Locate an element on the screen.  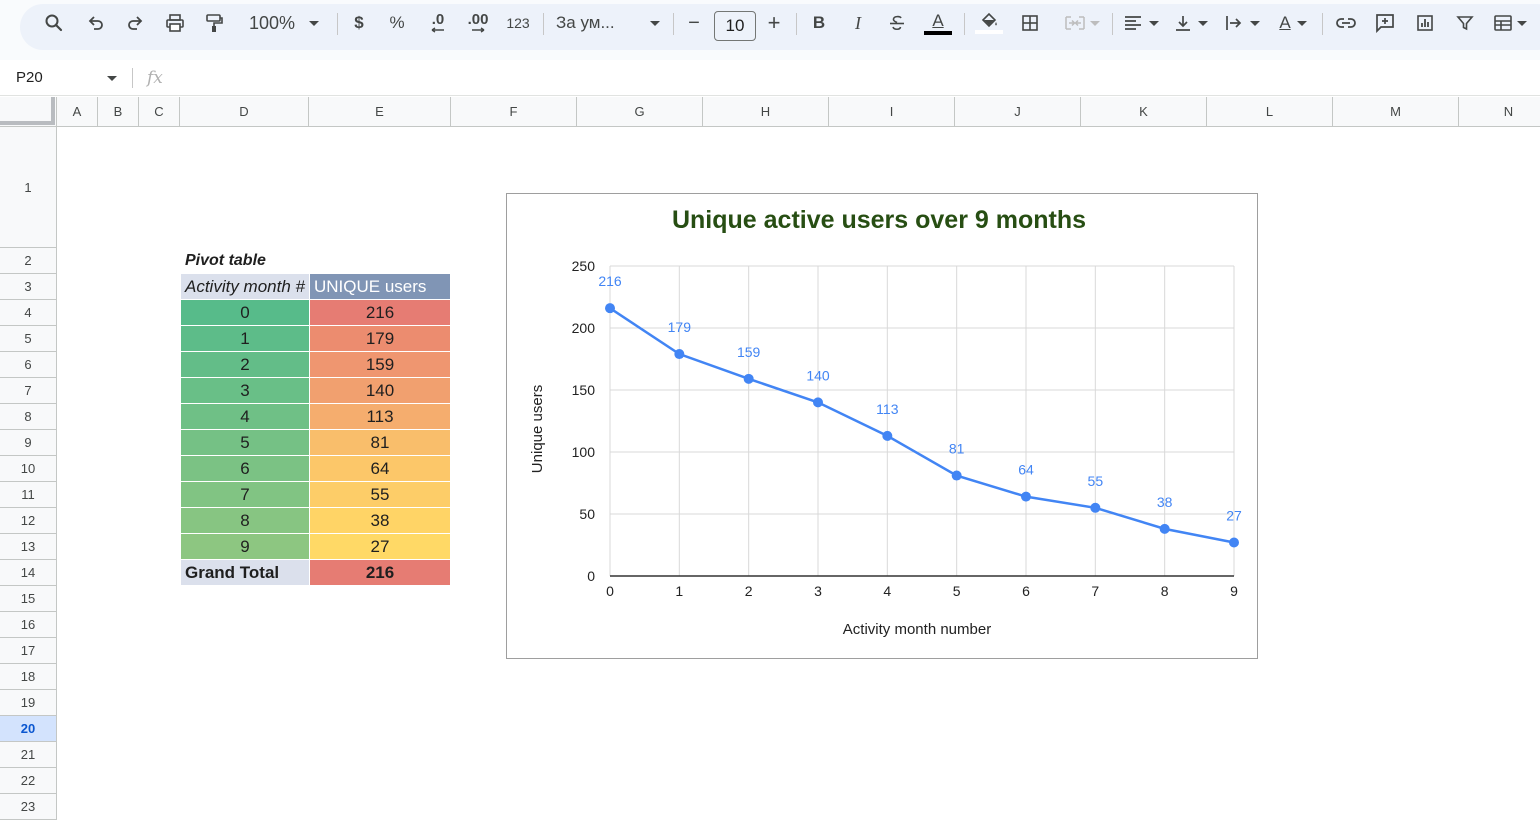
freeze-column-handle is located at coordinates (53, 111).